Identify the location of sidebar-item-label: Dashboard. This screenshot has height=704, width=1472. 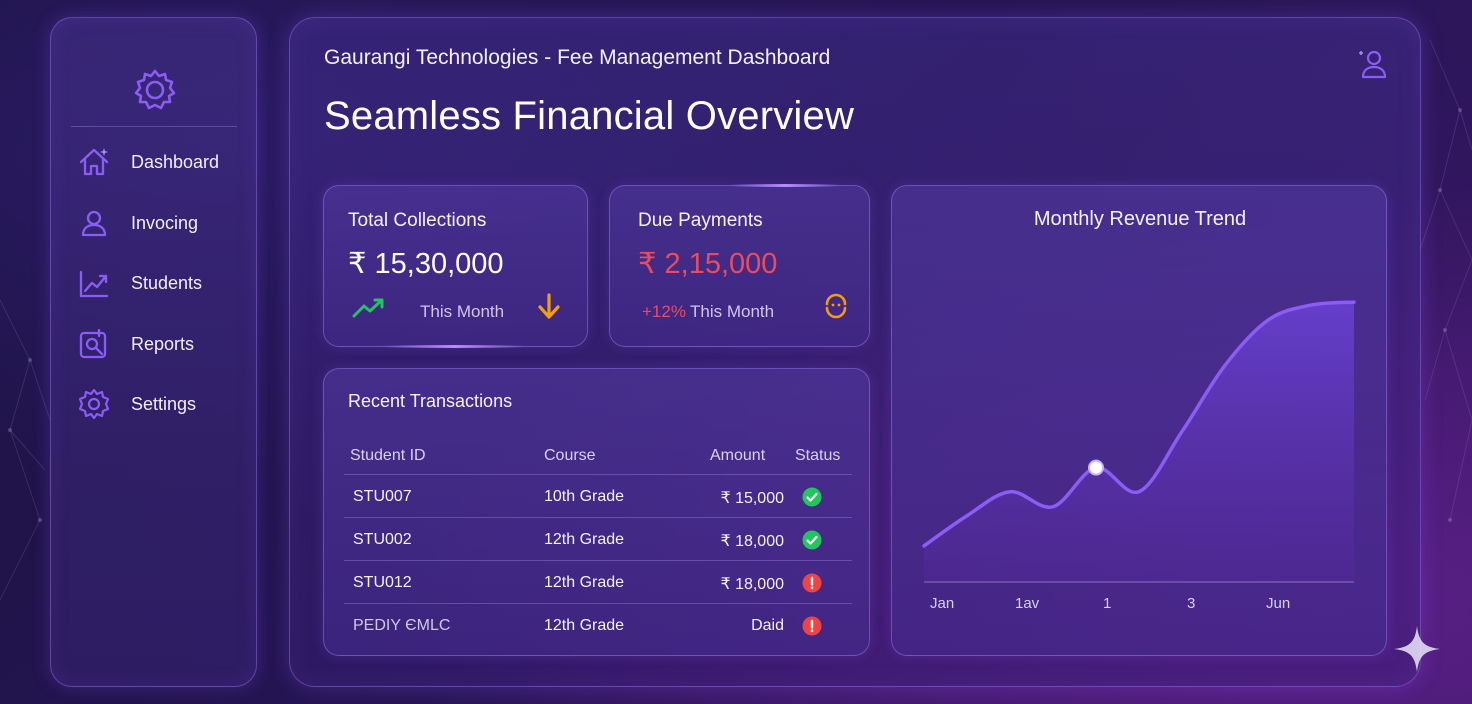
(175, 161).